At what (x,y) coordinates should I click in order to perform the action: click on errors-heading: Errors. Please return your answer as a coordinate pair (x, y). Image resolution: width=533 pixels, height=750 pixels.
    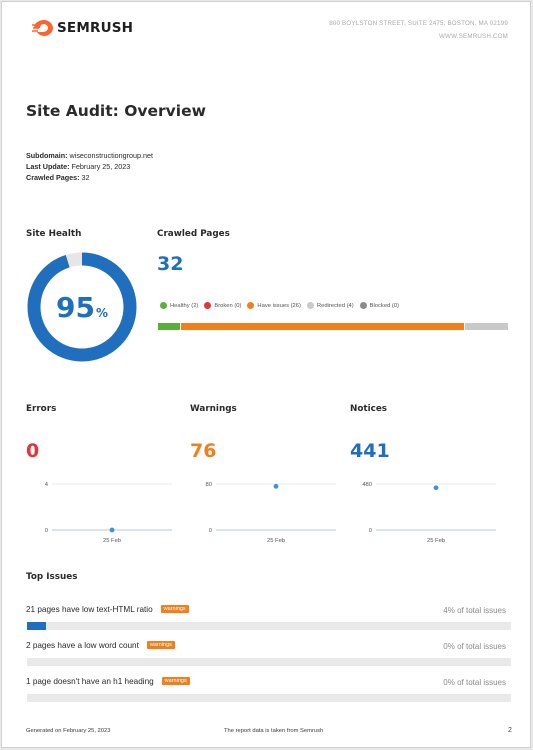
    Looking at the image, I should click on (41, 409).